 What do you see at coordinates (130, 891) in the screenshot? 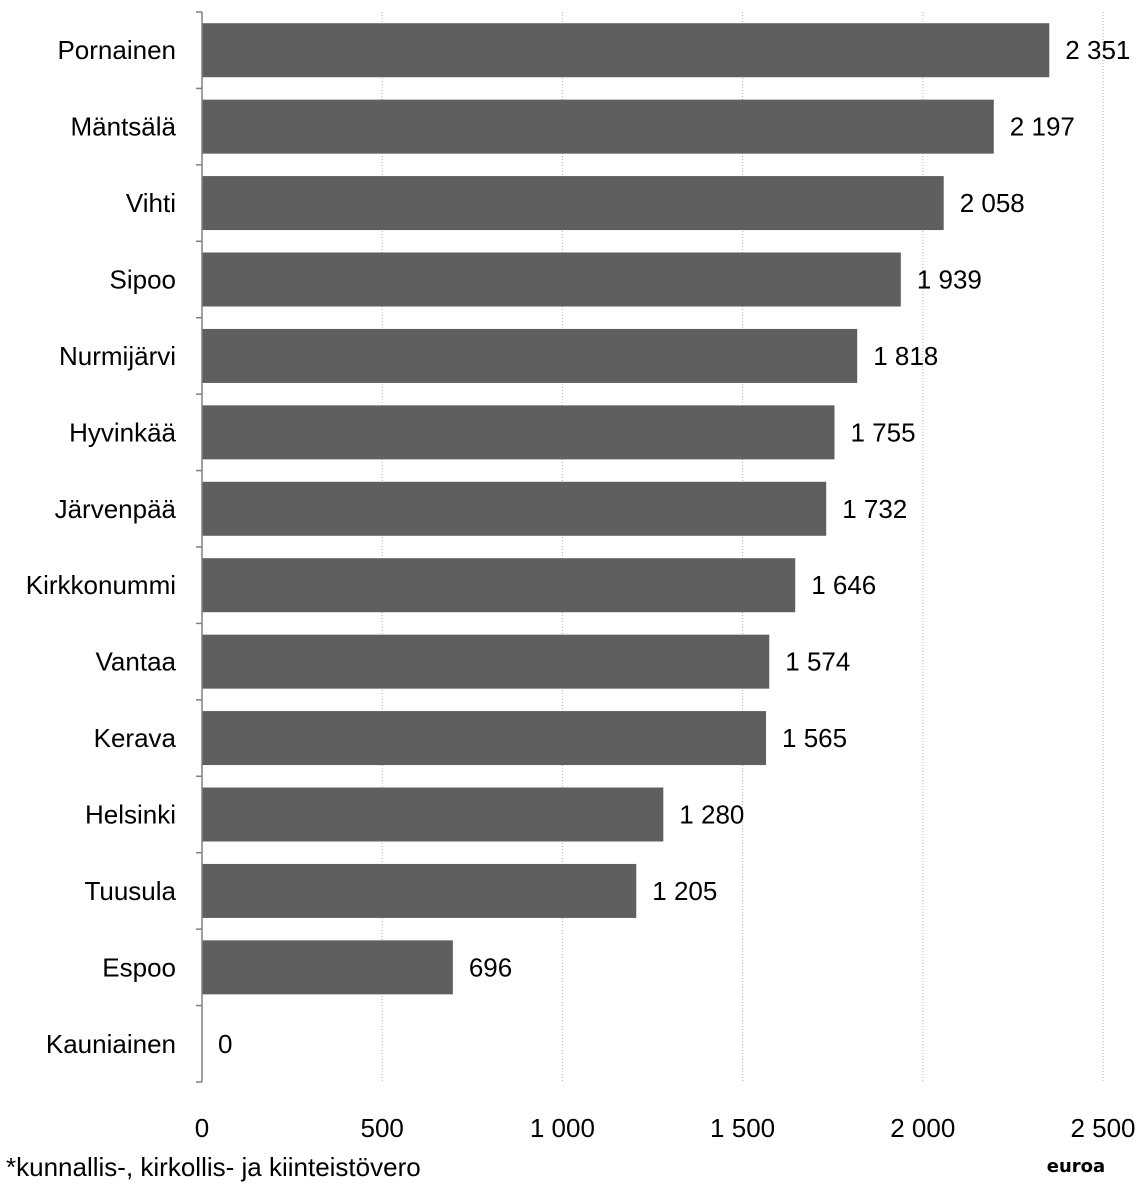
I see `category-label: Tuusula` at bounding box center [130, 891].